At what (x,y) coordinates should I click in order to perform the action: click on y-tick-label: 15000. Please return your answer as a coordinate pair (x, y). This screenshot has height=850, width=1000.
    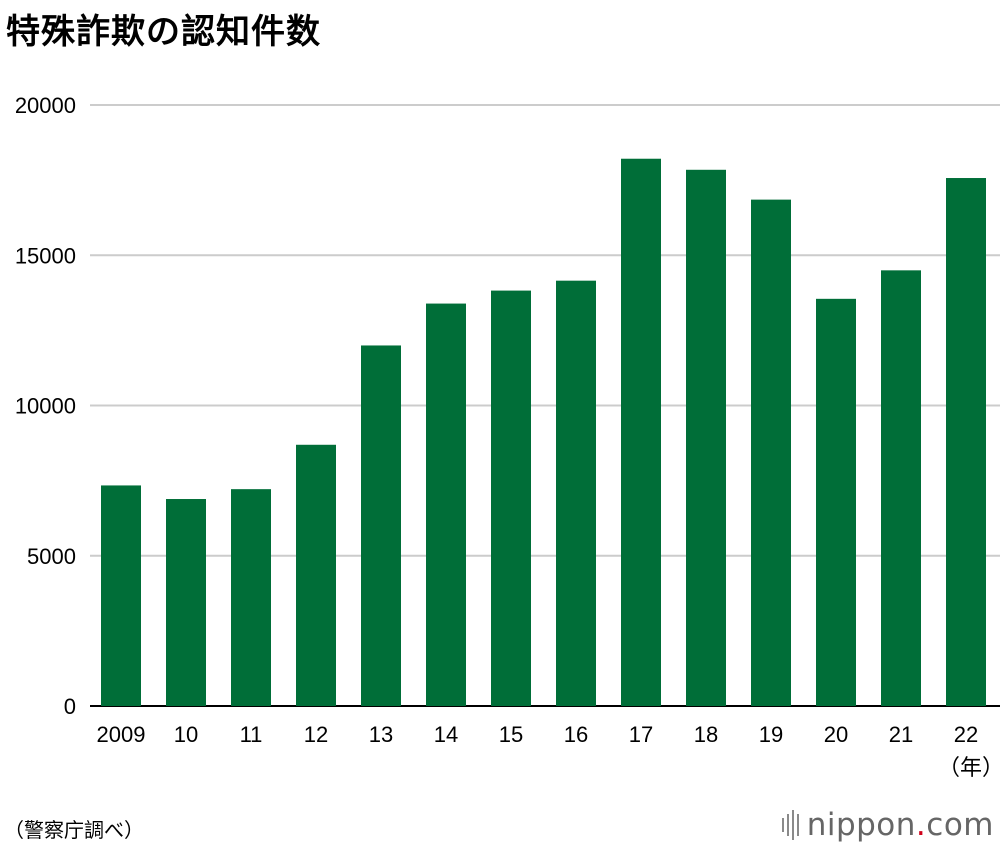
    Looking at the image, I should click on (45, 255).